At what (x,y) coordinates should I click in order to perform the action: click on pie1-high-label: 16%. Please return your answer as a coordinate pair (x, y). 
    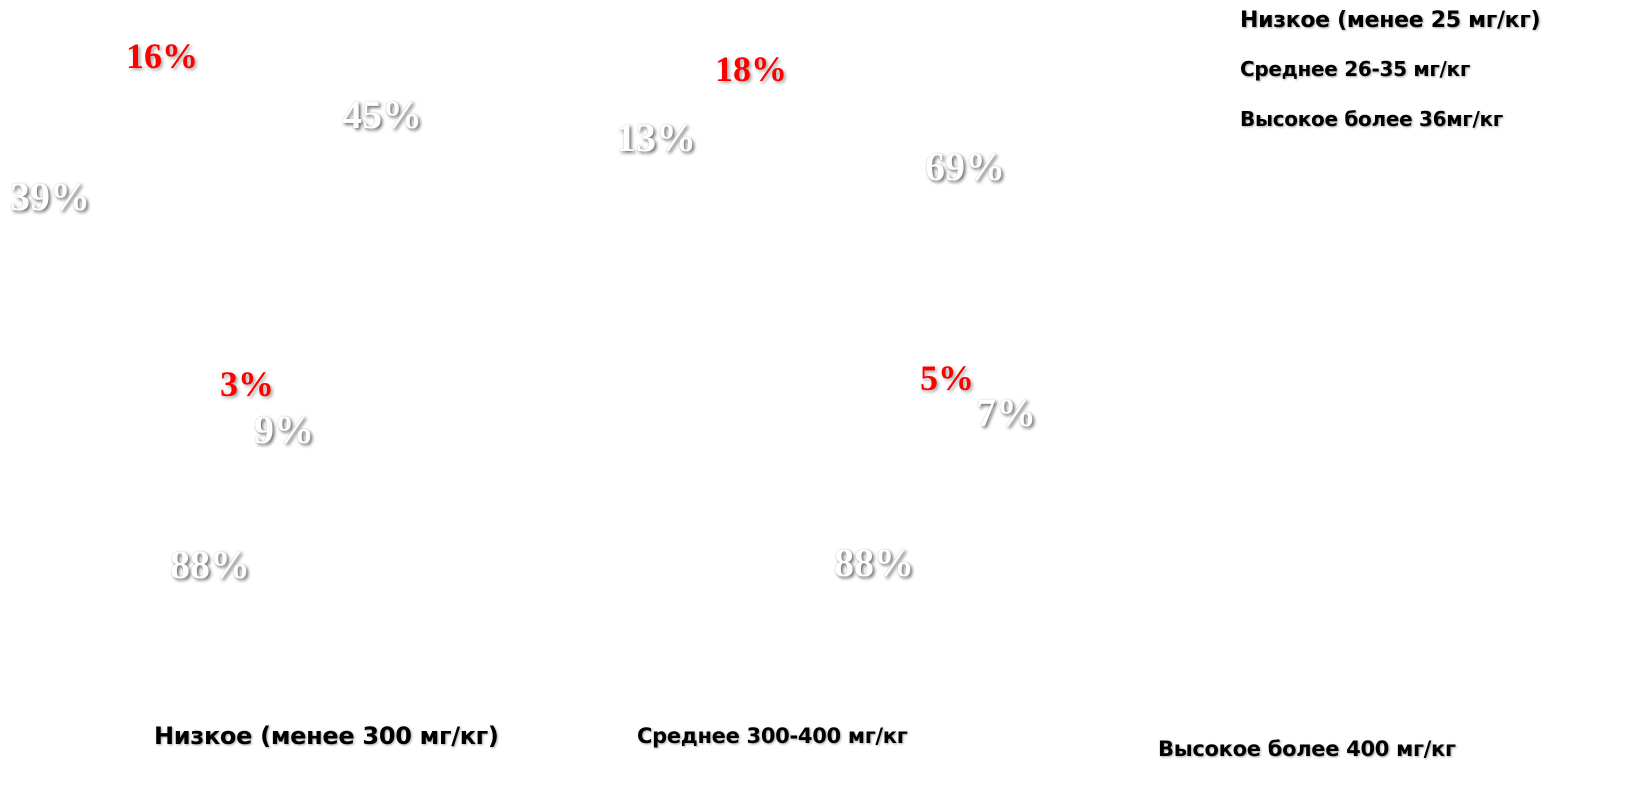
    Looking at the image, I should click on (162, 56).